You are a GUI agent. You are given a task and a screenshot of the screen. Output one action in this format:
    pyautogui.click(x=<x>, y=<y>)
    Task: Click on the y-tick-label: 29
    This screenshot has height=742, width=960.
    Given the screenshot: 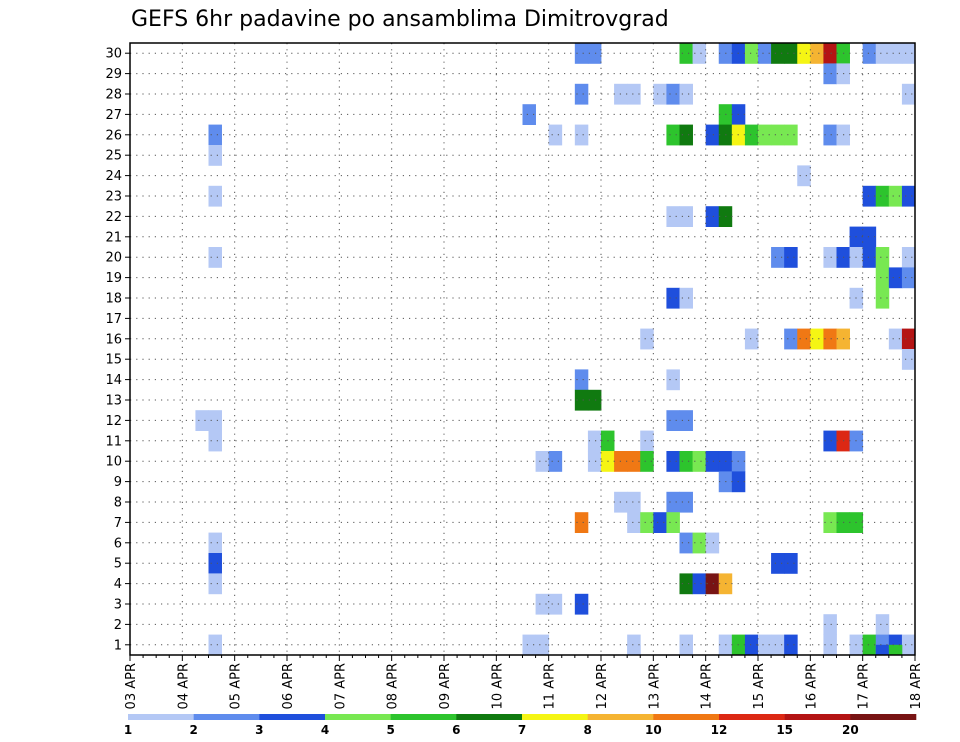 What is the action you would take?
    pyautogui.click(x=113, y=74)
    